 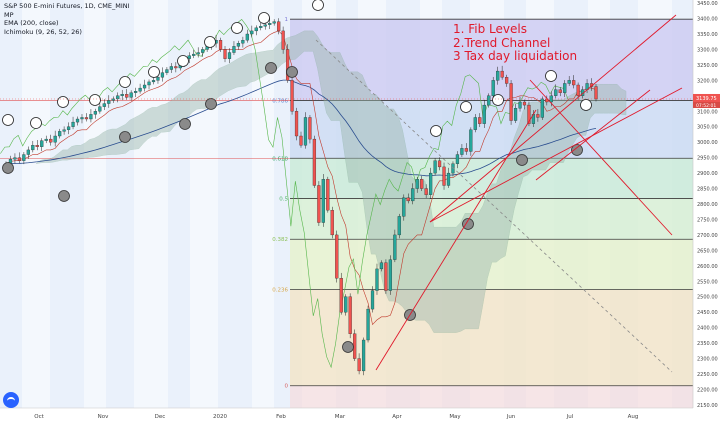 I want to click on legend-symbol: S&P 500 E-mini Futures, 1D, CME_MINI, so click(x=67, y=6).